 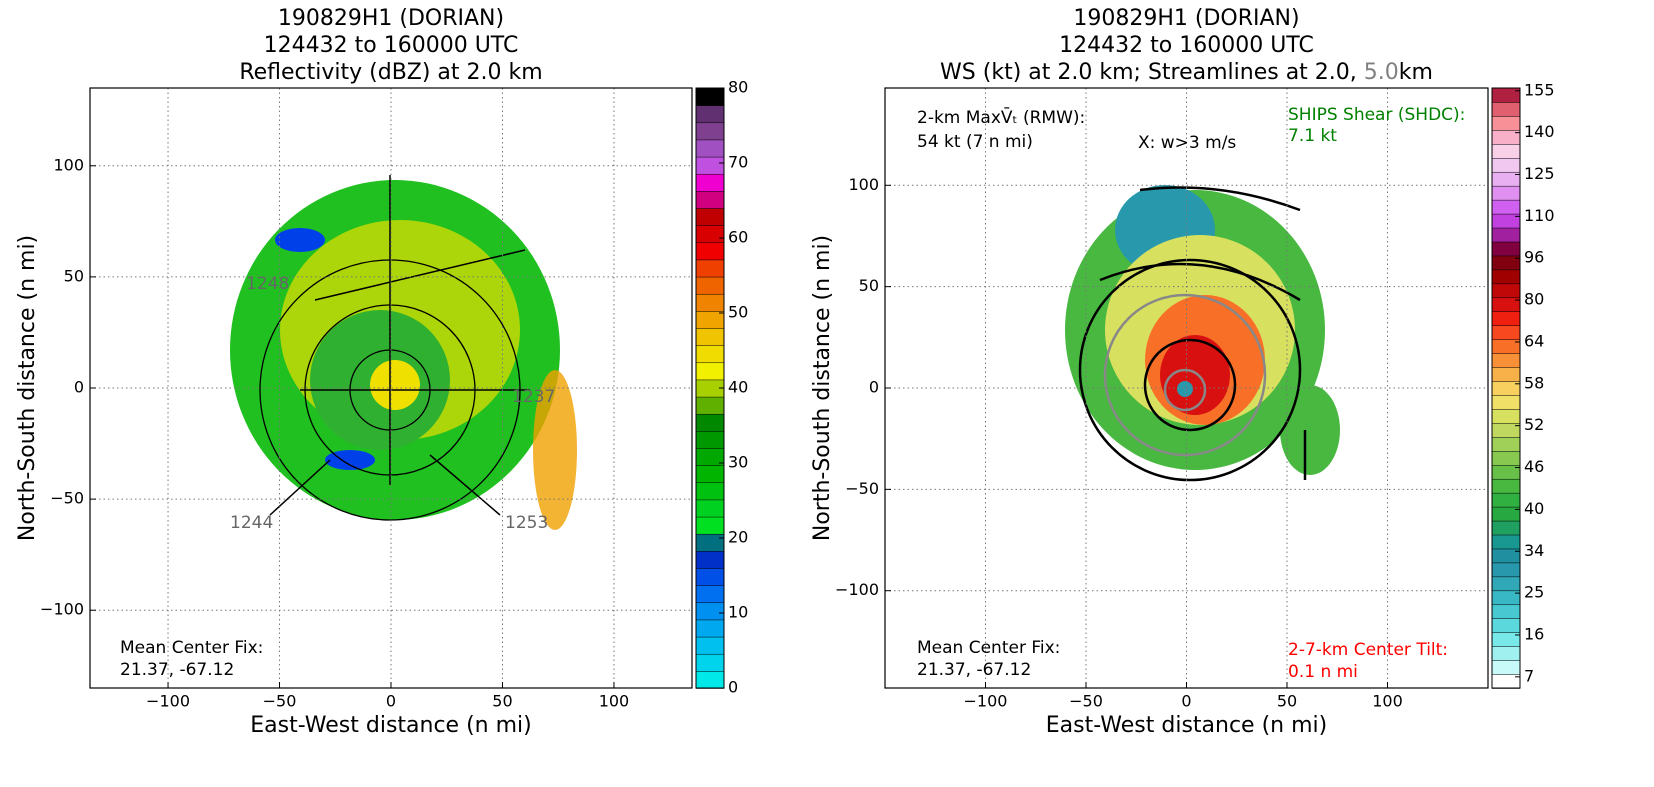 I want to click on wind-barbs, so click(x=390, y=390).